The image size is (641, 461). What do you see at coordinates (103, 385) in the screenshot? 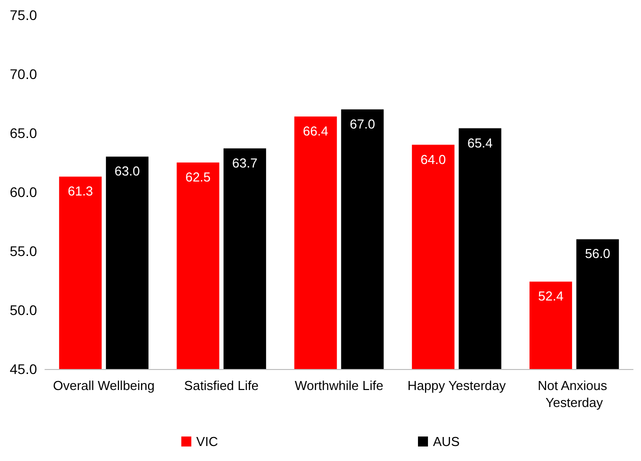
I see `x-tick-label: Overall Wellbeing` at bounding box center [103, 385].